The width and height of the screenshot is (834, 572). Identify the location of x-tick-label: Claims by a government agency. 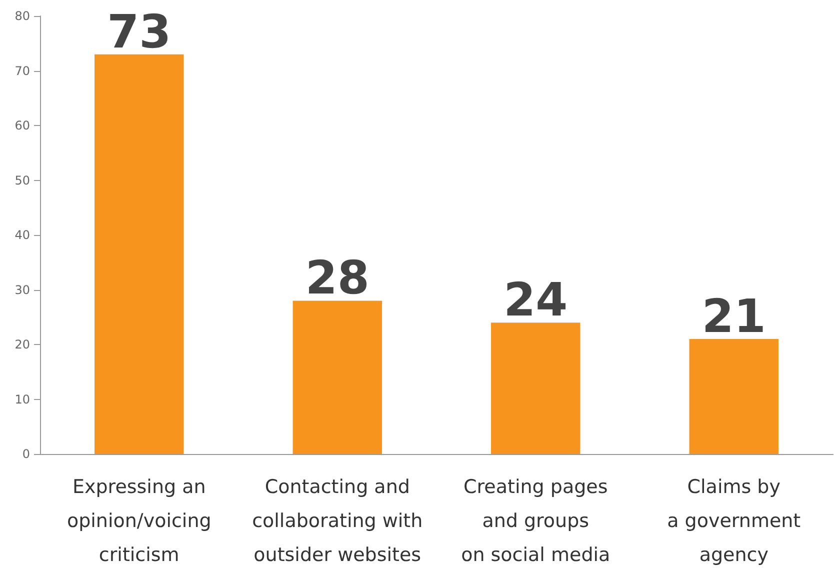
(734, 521).